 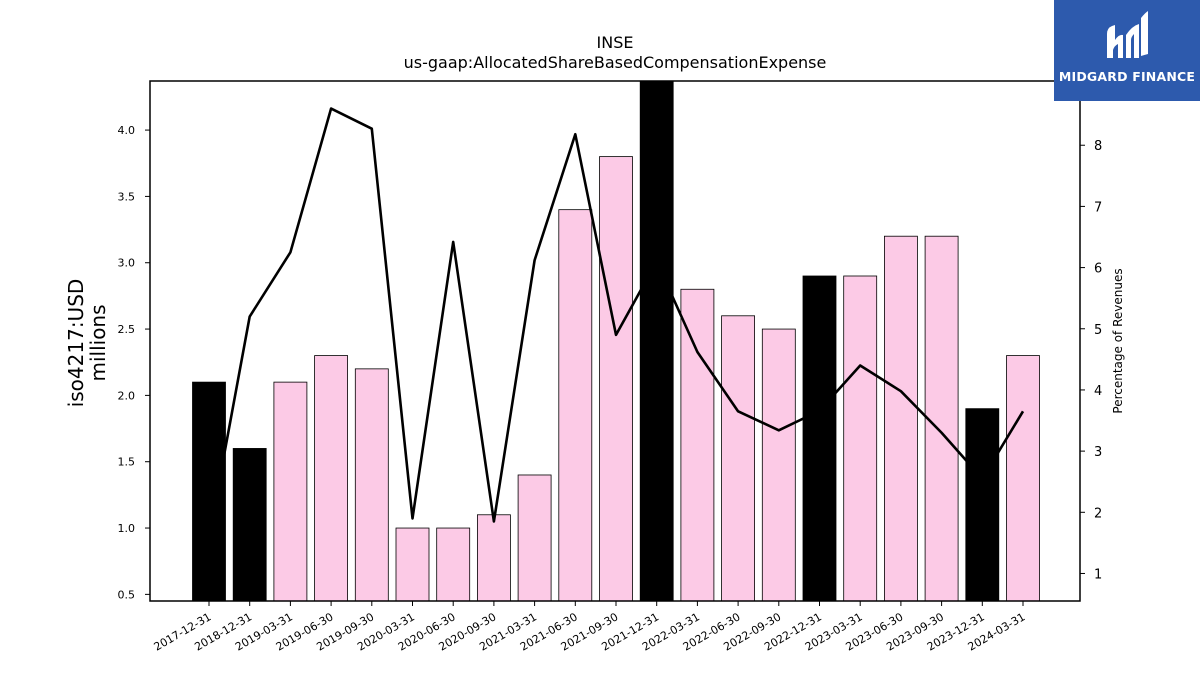 I want to click on y-tick-label: 1.0, so click(x=127, y=528).